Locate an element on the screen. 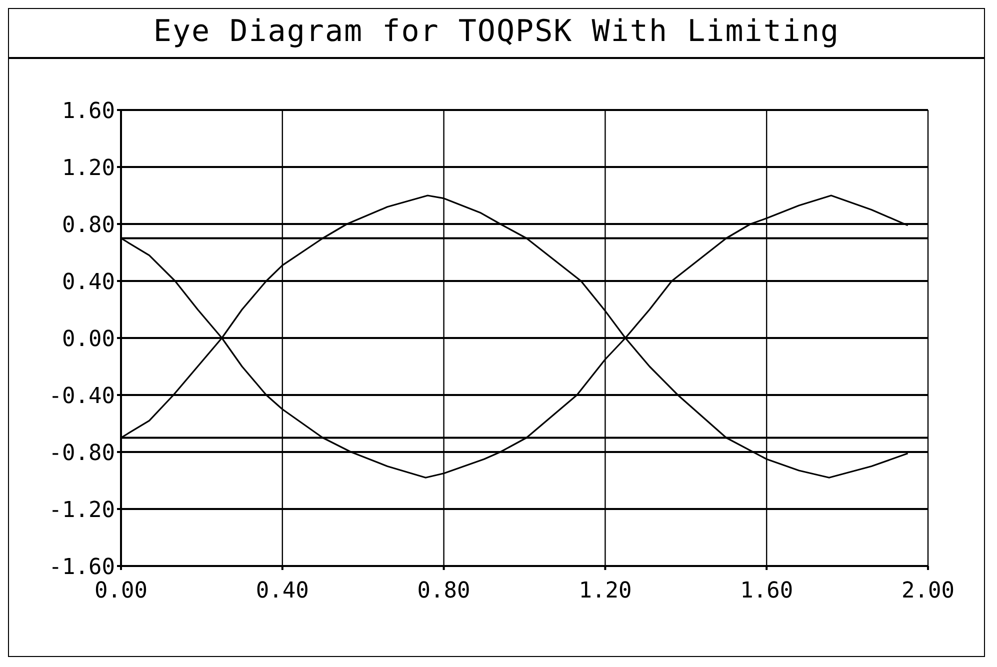 The height and width of the screenshot is (667, 997). x-tick-label: 1.60 is located at coordinates (767, 591).